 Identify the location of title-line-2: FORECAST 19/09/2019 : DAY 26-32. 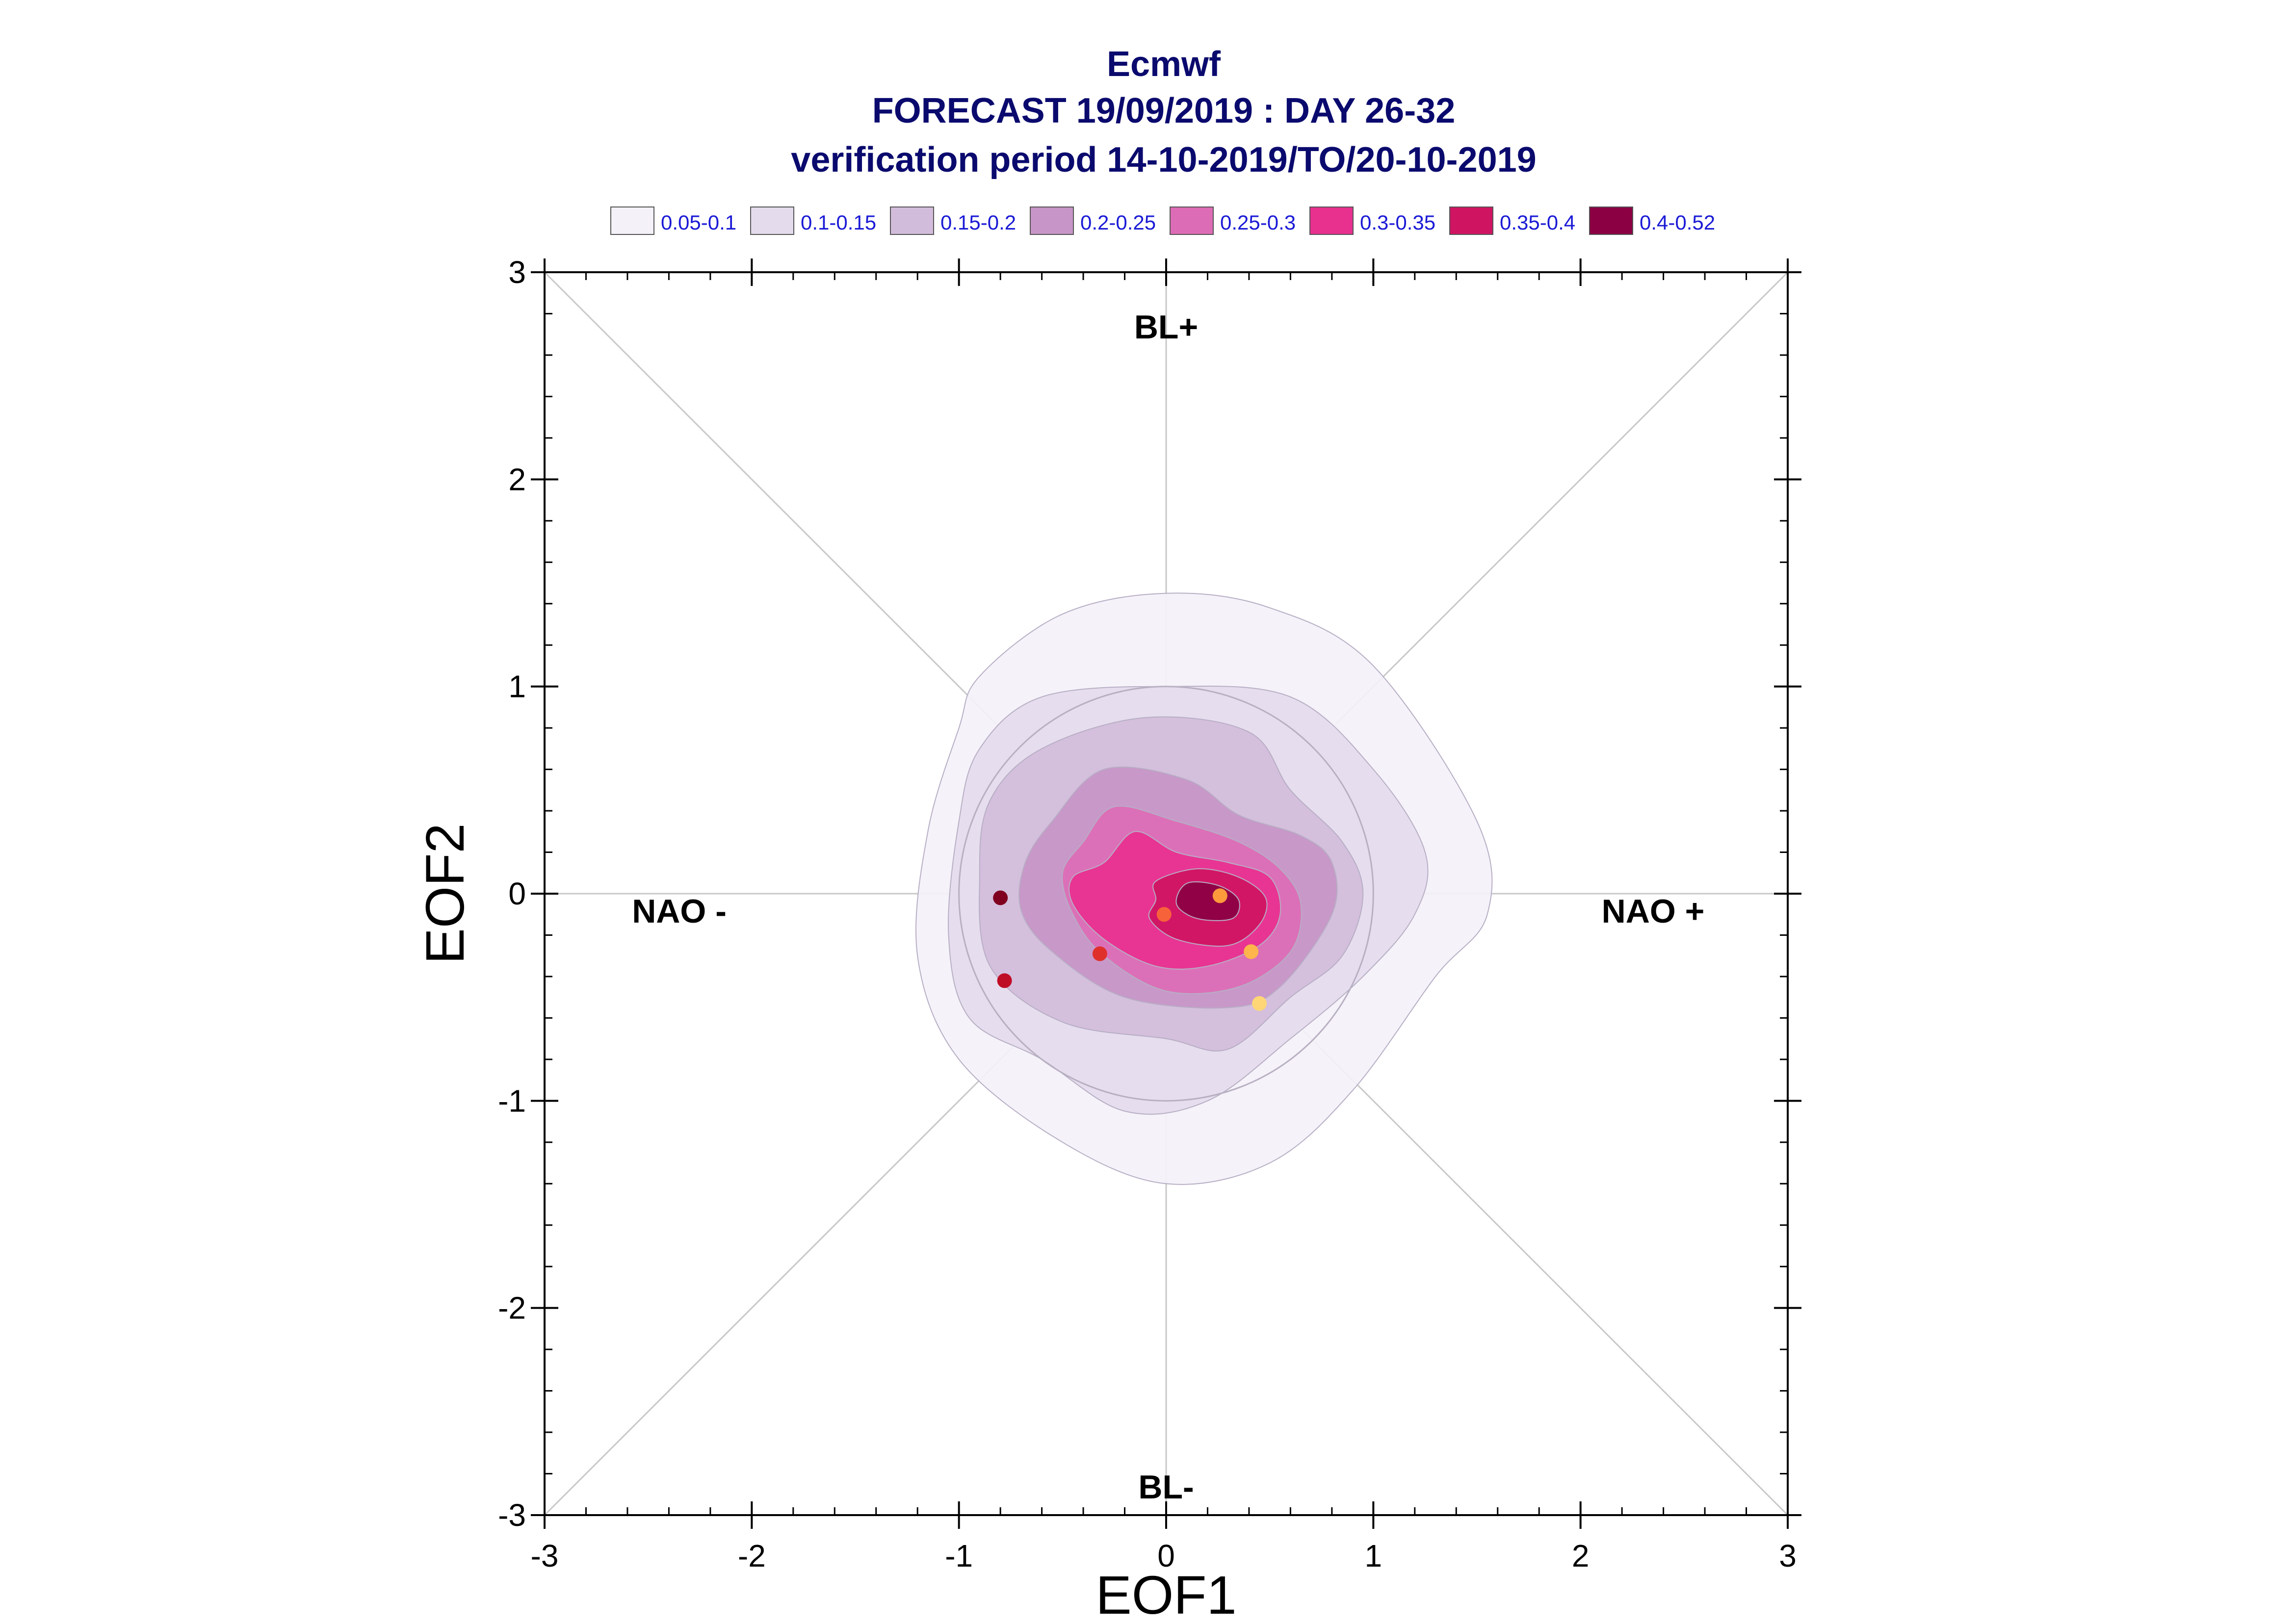
(1164, 110).